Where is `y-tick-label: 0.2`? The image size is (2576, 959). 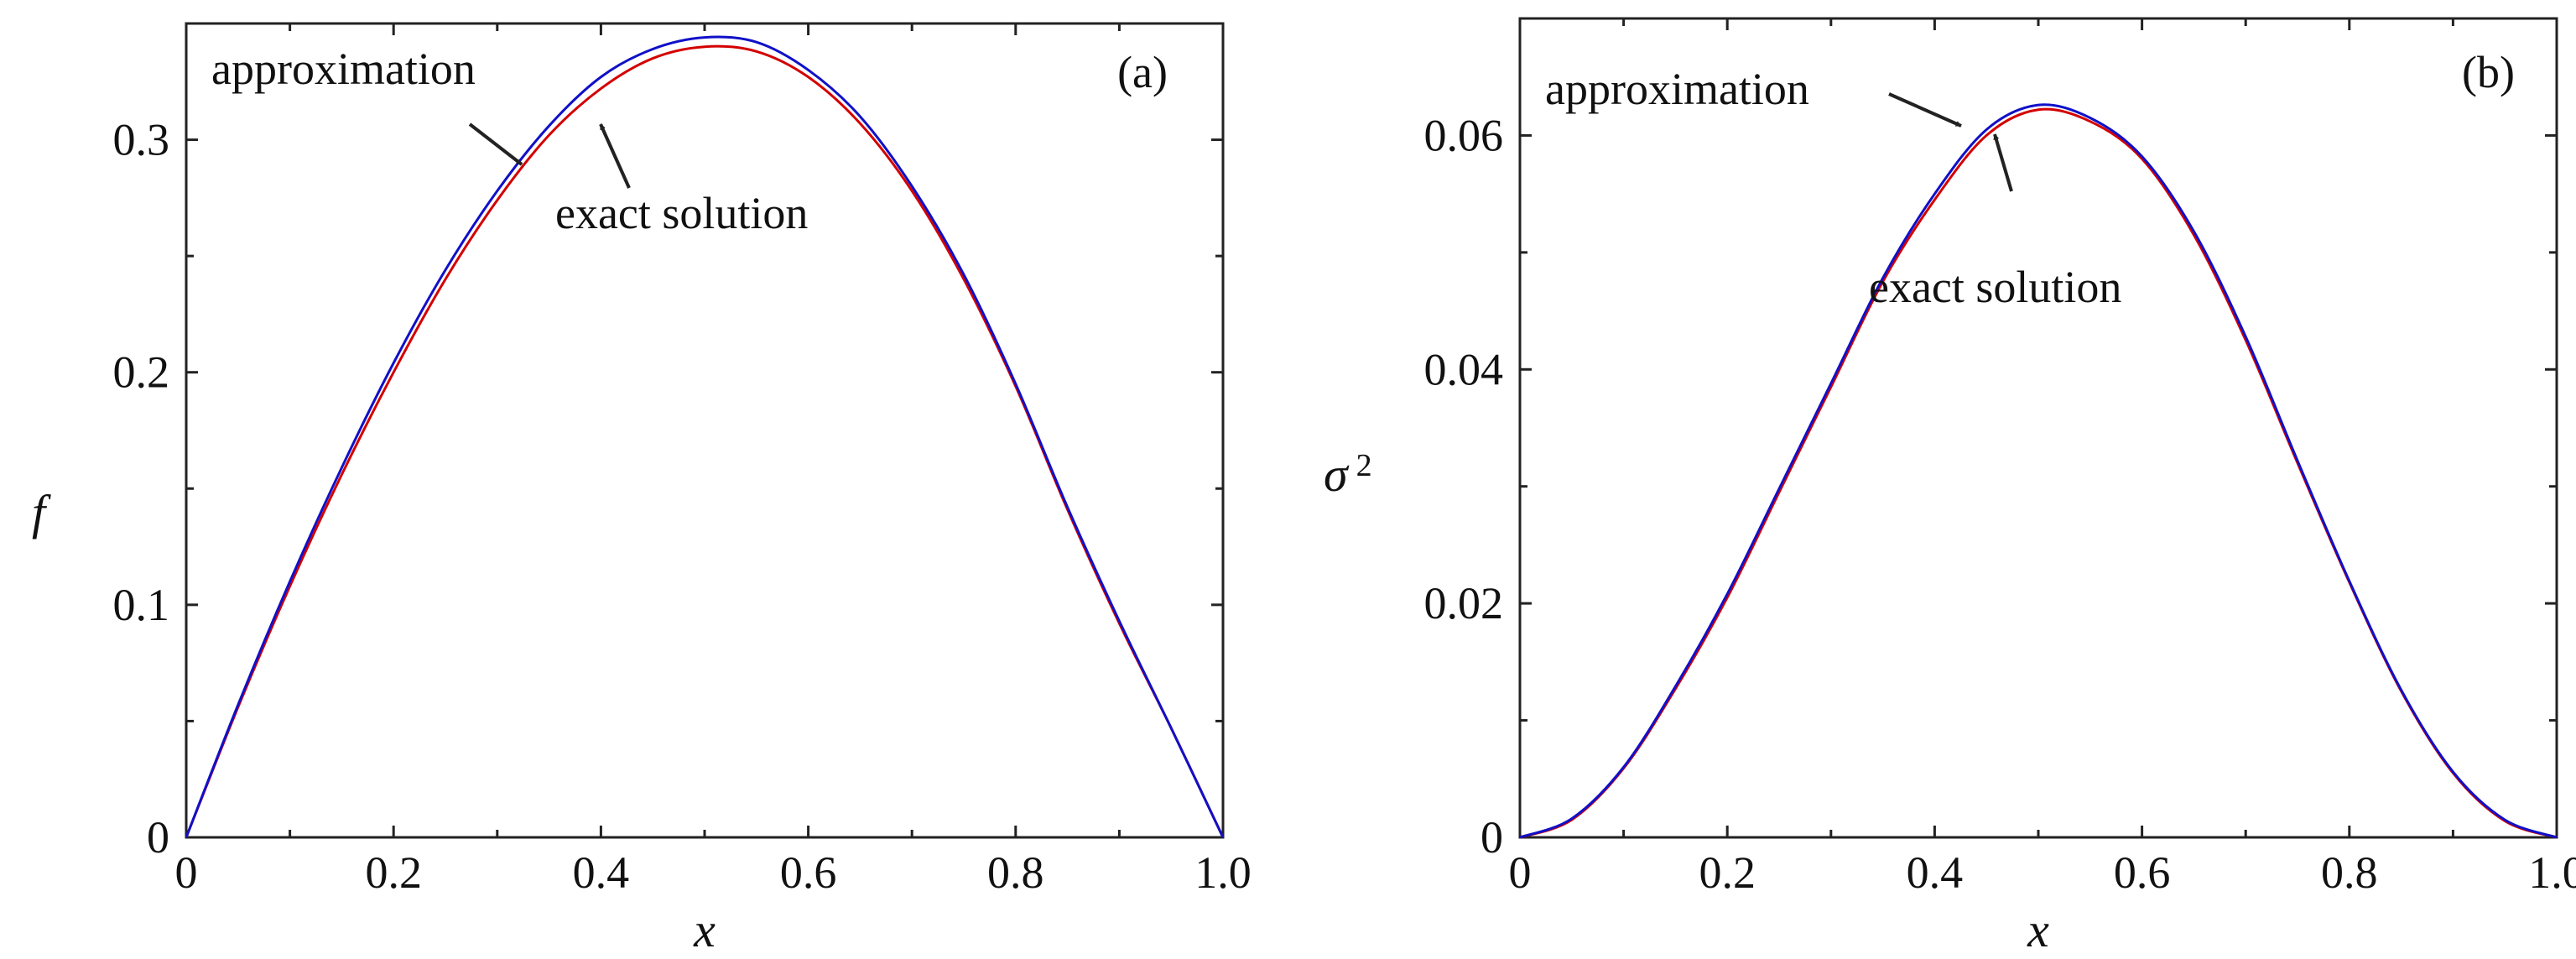 y-tick-label: 0.2 is located at coordinates (141, 372).